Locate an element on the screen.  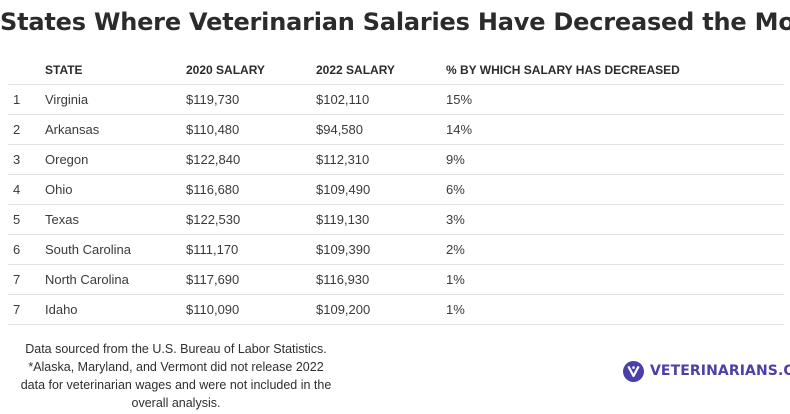
header-rank is located at coordinates (26, 70).